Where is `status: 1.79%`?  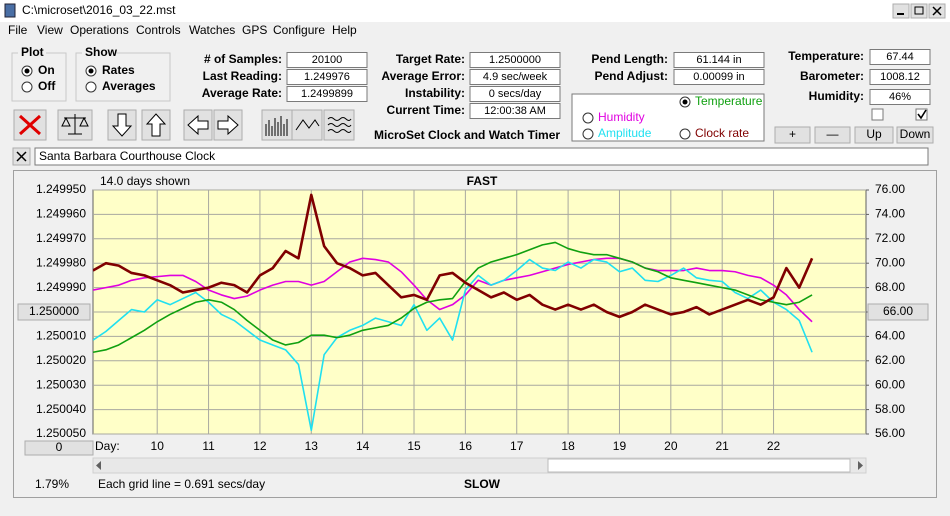
status: 1.79% is located at coordinates (52, 484).